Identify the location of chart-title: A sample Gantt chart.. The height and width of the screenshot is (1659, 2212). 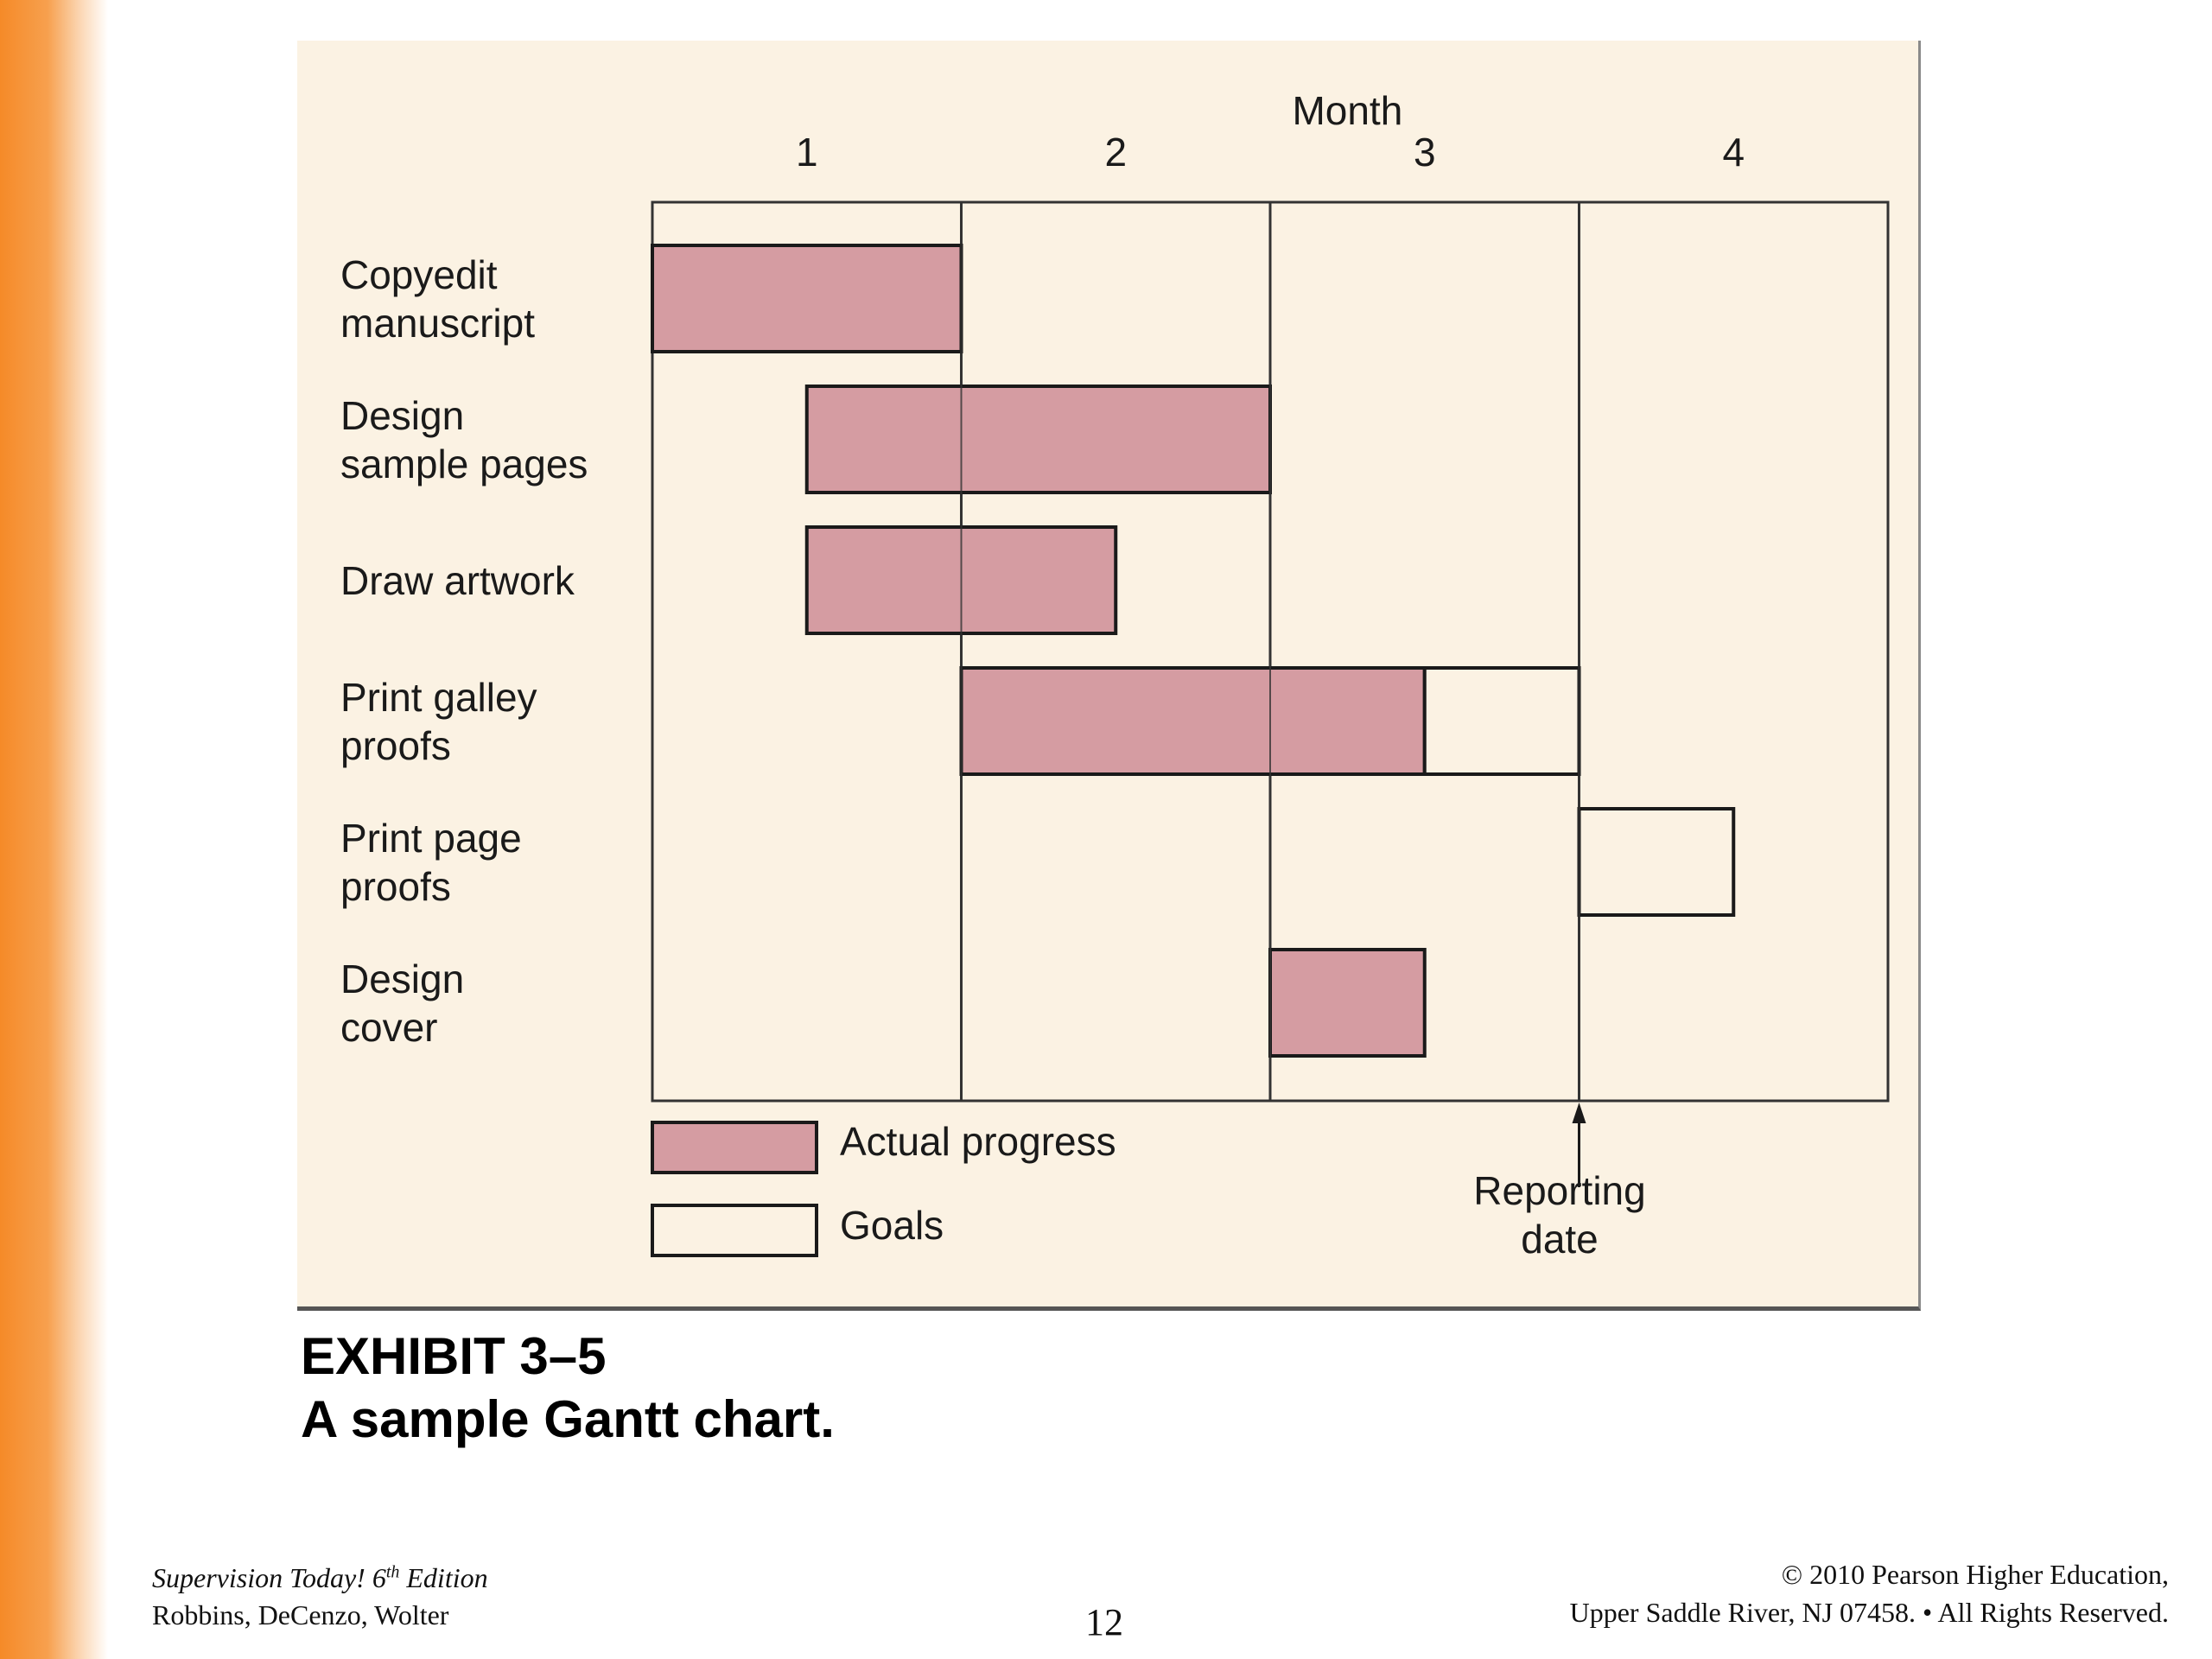
(568, 1419).